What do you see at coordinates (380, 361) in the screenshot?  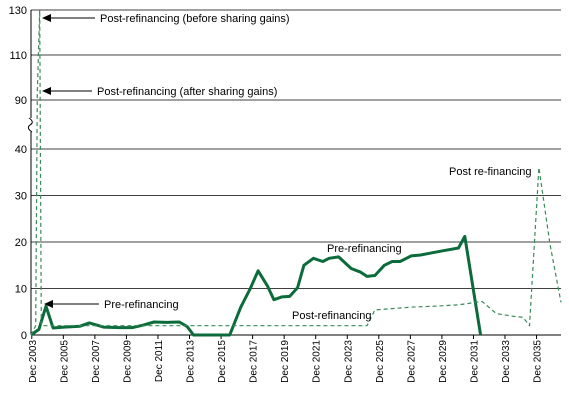 I see `x-tick-label: Dec 2025` at bounding box center [380, 361].